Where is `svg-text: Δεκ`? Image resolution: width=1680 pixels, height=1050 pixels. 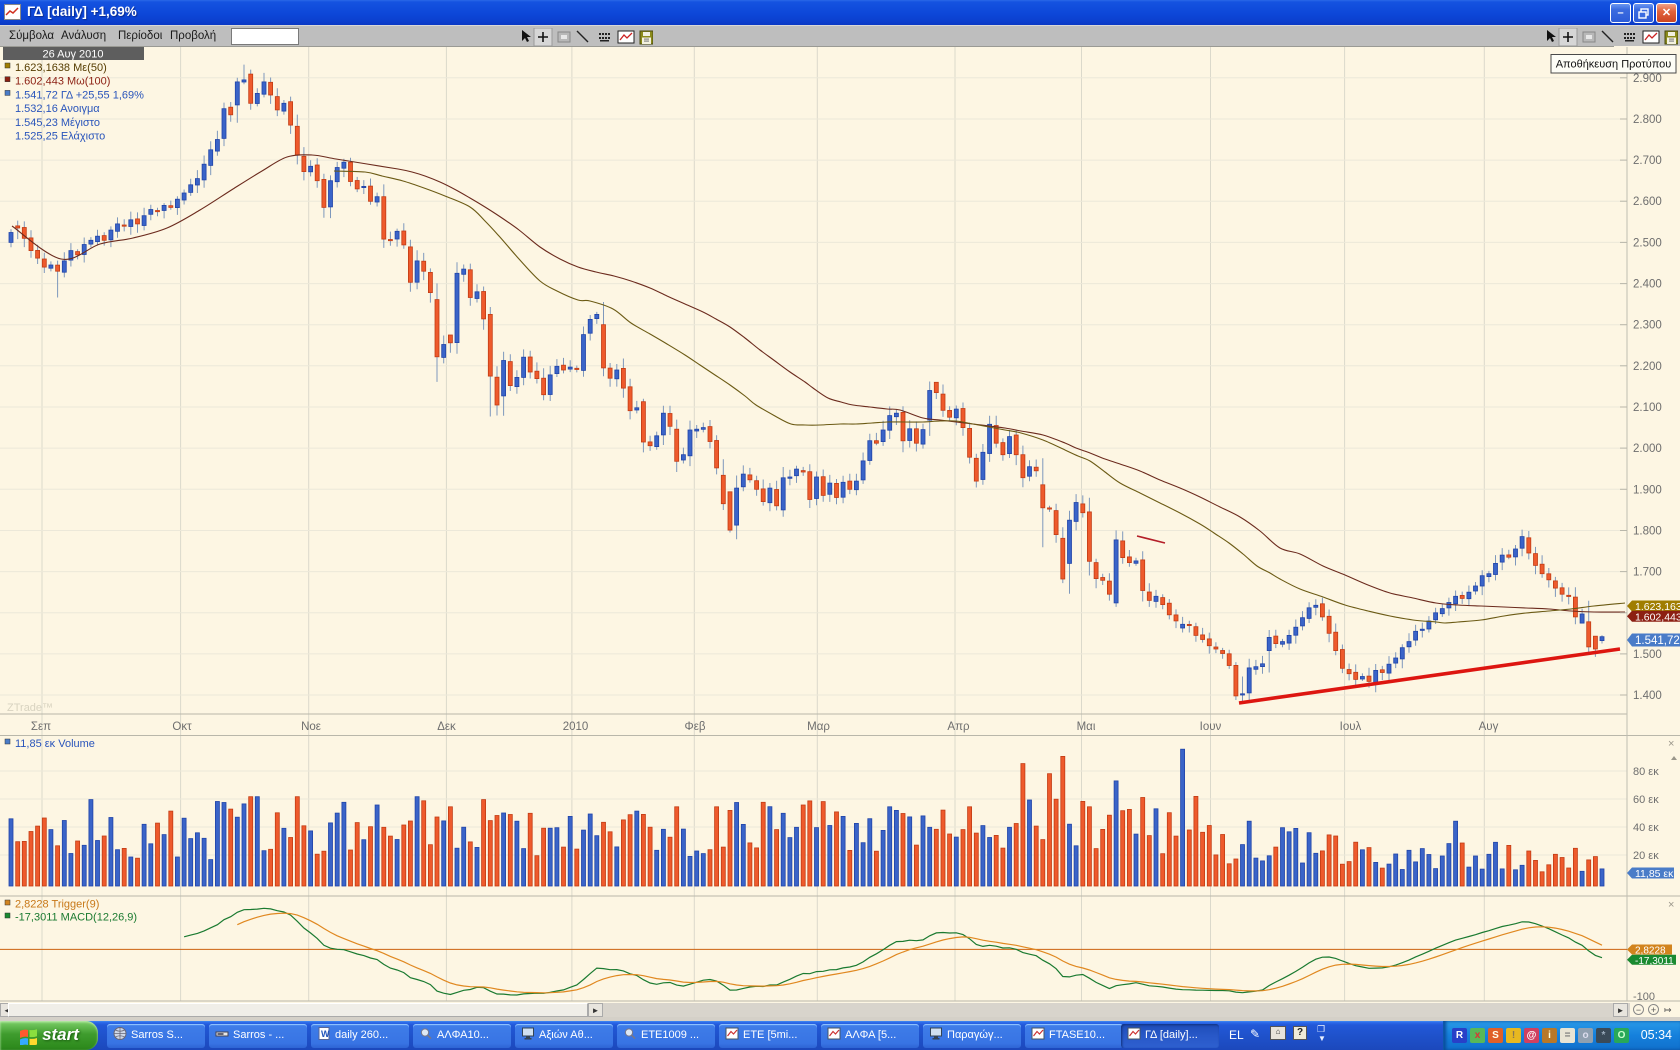 svg-text: Δεκ is located at coordinates (446, 727).